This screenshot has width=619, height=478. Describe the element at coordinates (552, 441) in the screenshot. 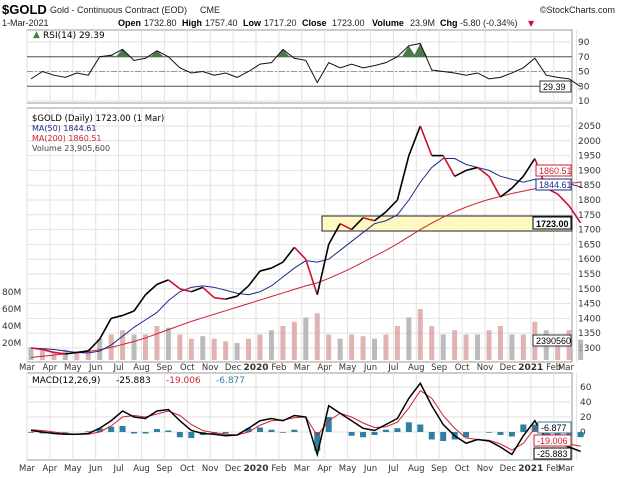

I see `signal-last: -19.006` at that location.